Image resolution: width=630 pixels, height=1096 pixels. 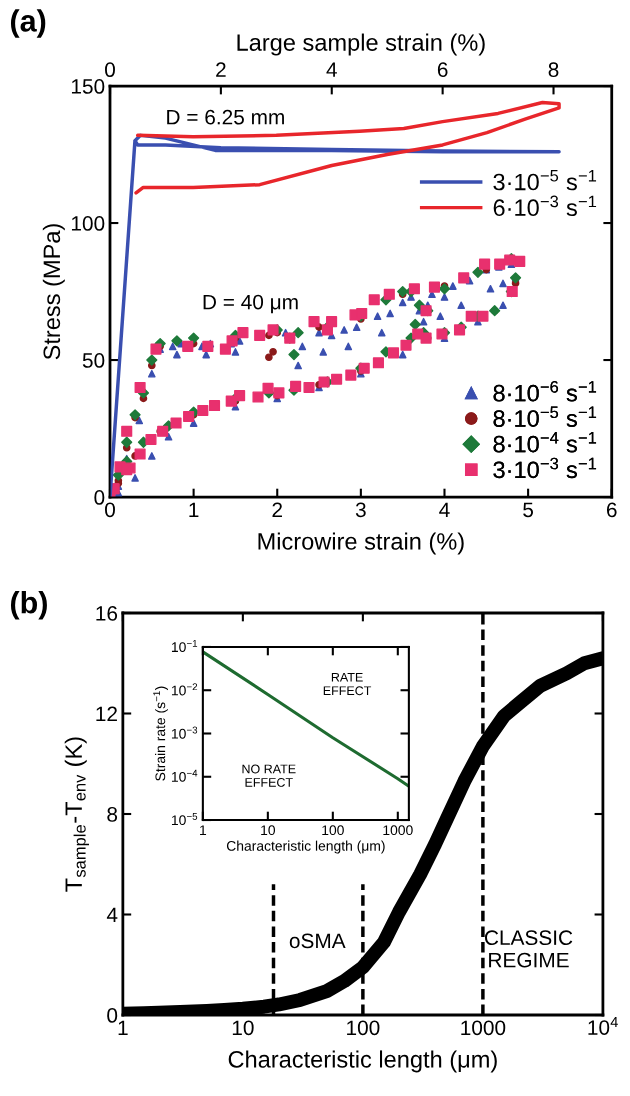 What do you see at coordinates (361, 44) in the screenshot?
I see `x2-axis-title: Large sample strain (%)` at bounding box center [361, 44].